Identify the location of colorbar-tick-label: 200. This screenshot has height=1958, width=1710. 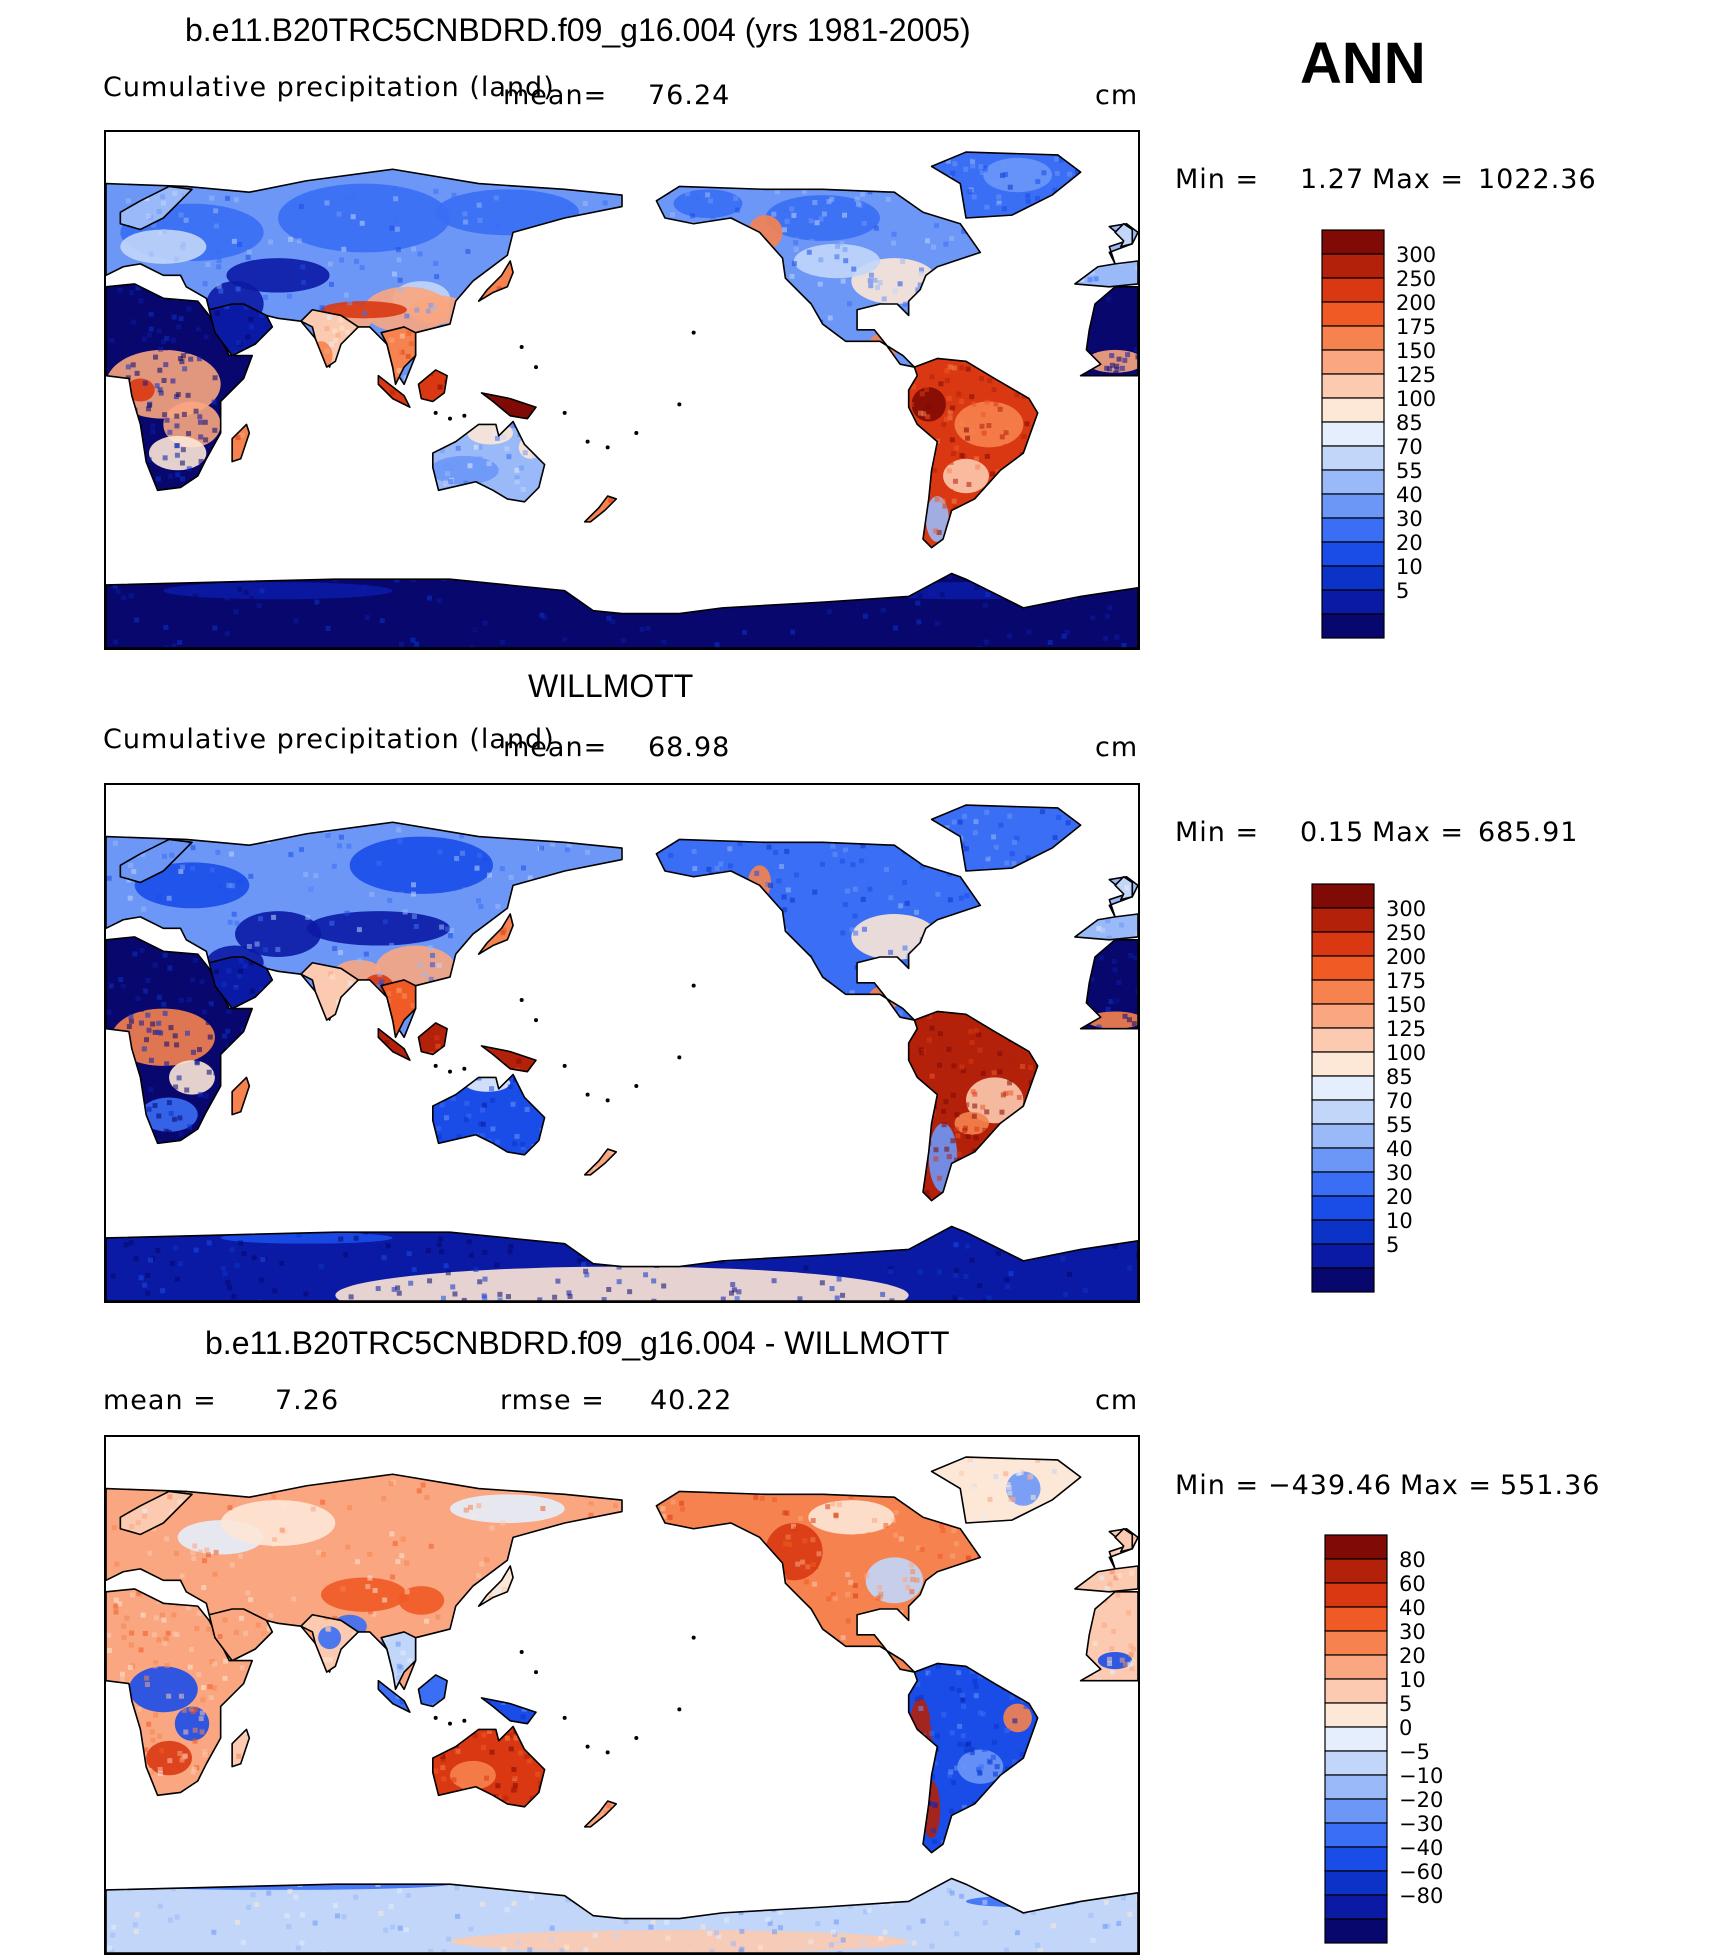
(1406, 957).